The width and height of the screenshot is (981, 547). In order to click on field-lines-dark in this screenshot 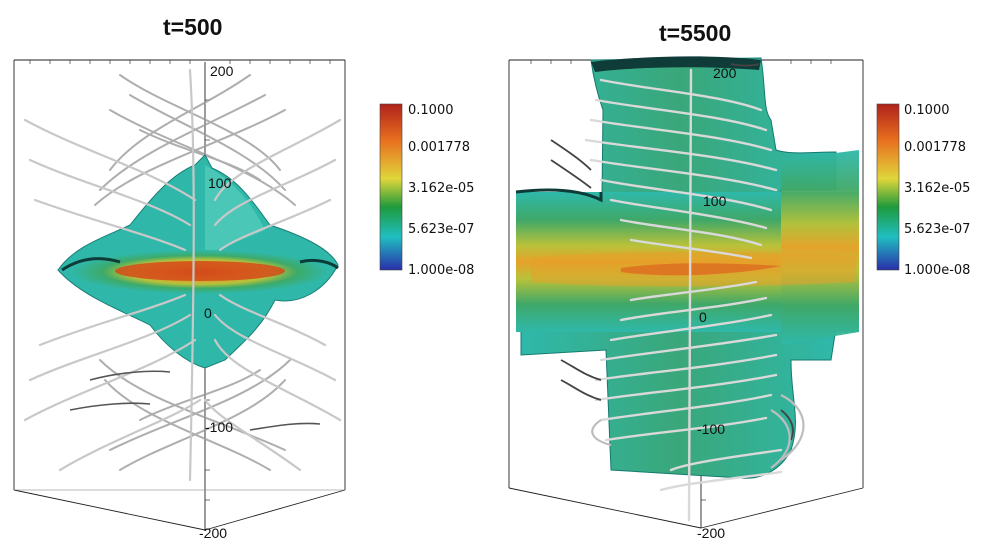, I will do `click(195, 400)`.